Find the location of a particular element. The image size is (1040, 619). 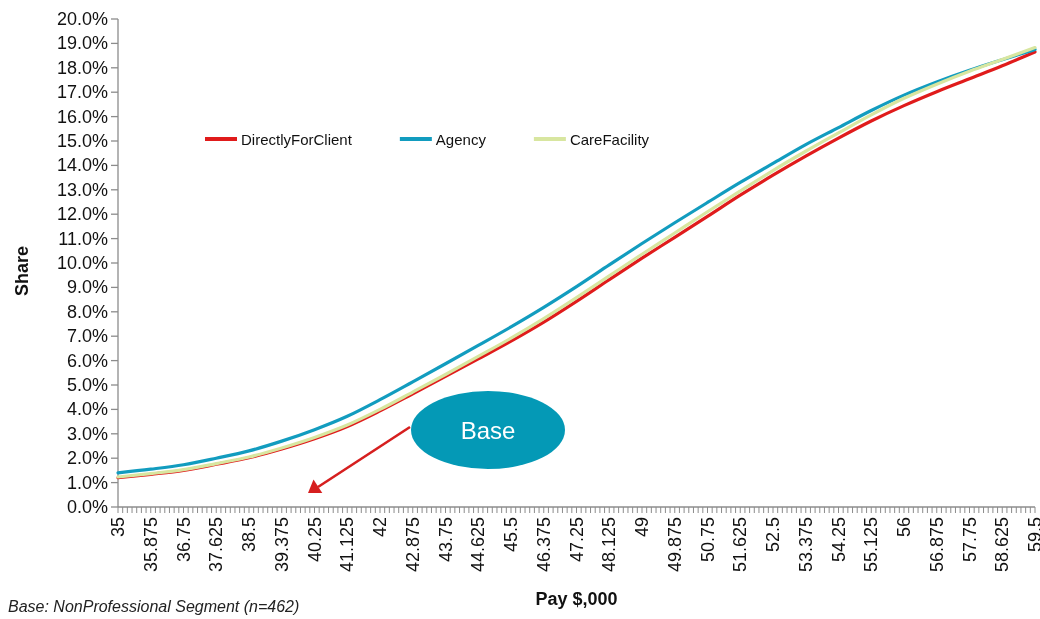

y-tick-label: 9.0% is located at coordinates (87, 287).